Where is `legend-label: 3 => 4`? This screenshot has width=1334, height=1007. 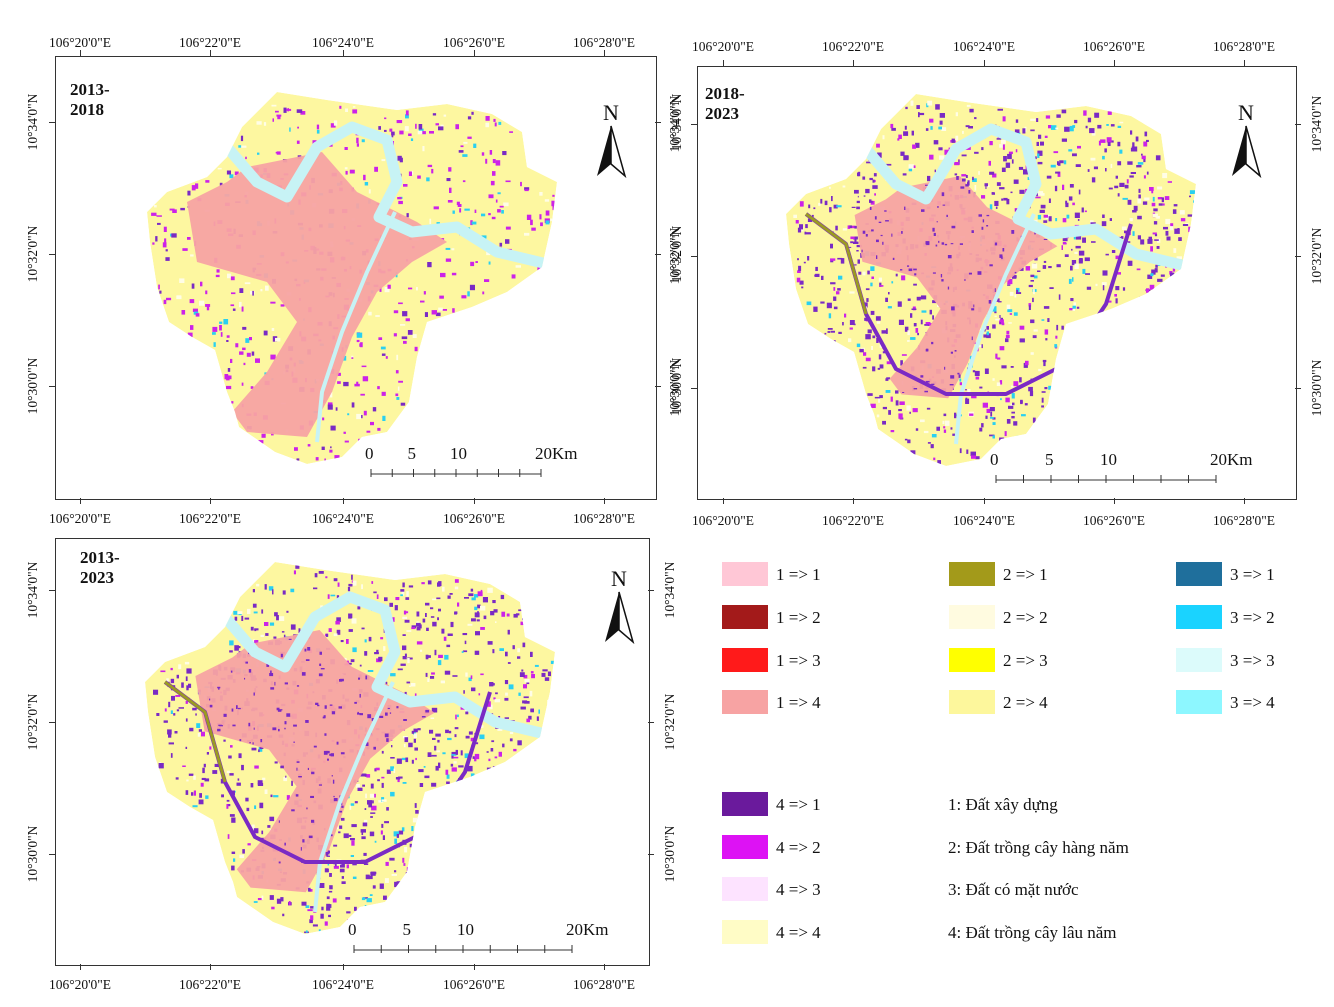
legend-label: 3 => 4 is located at coordinates (1252, 702).